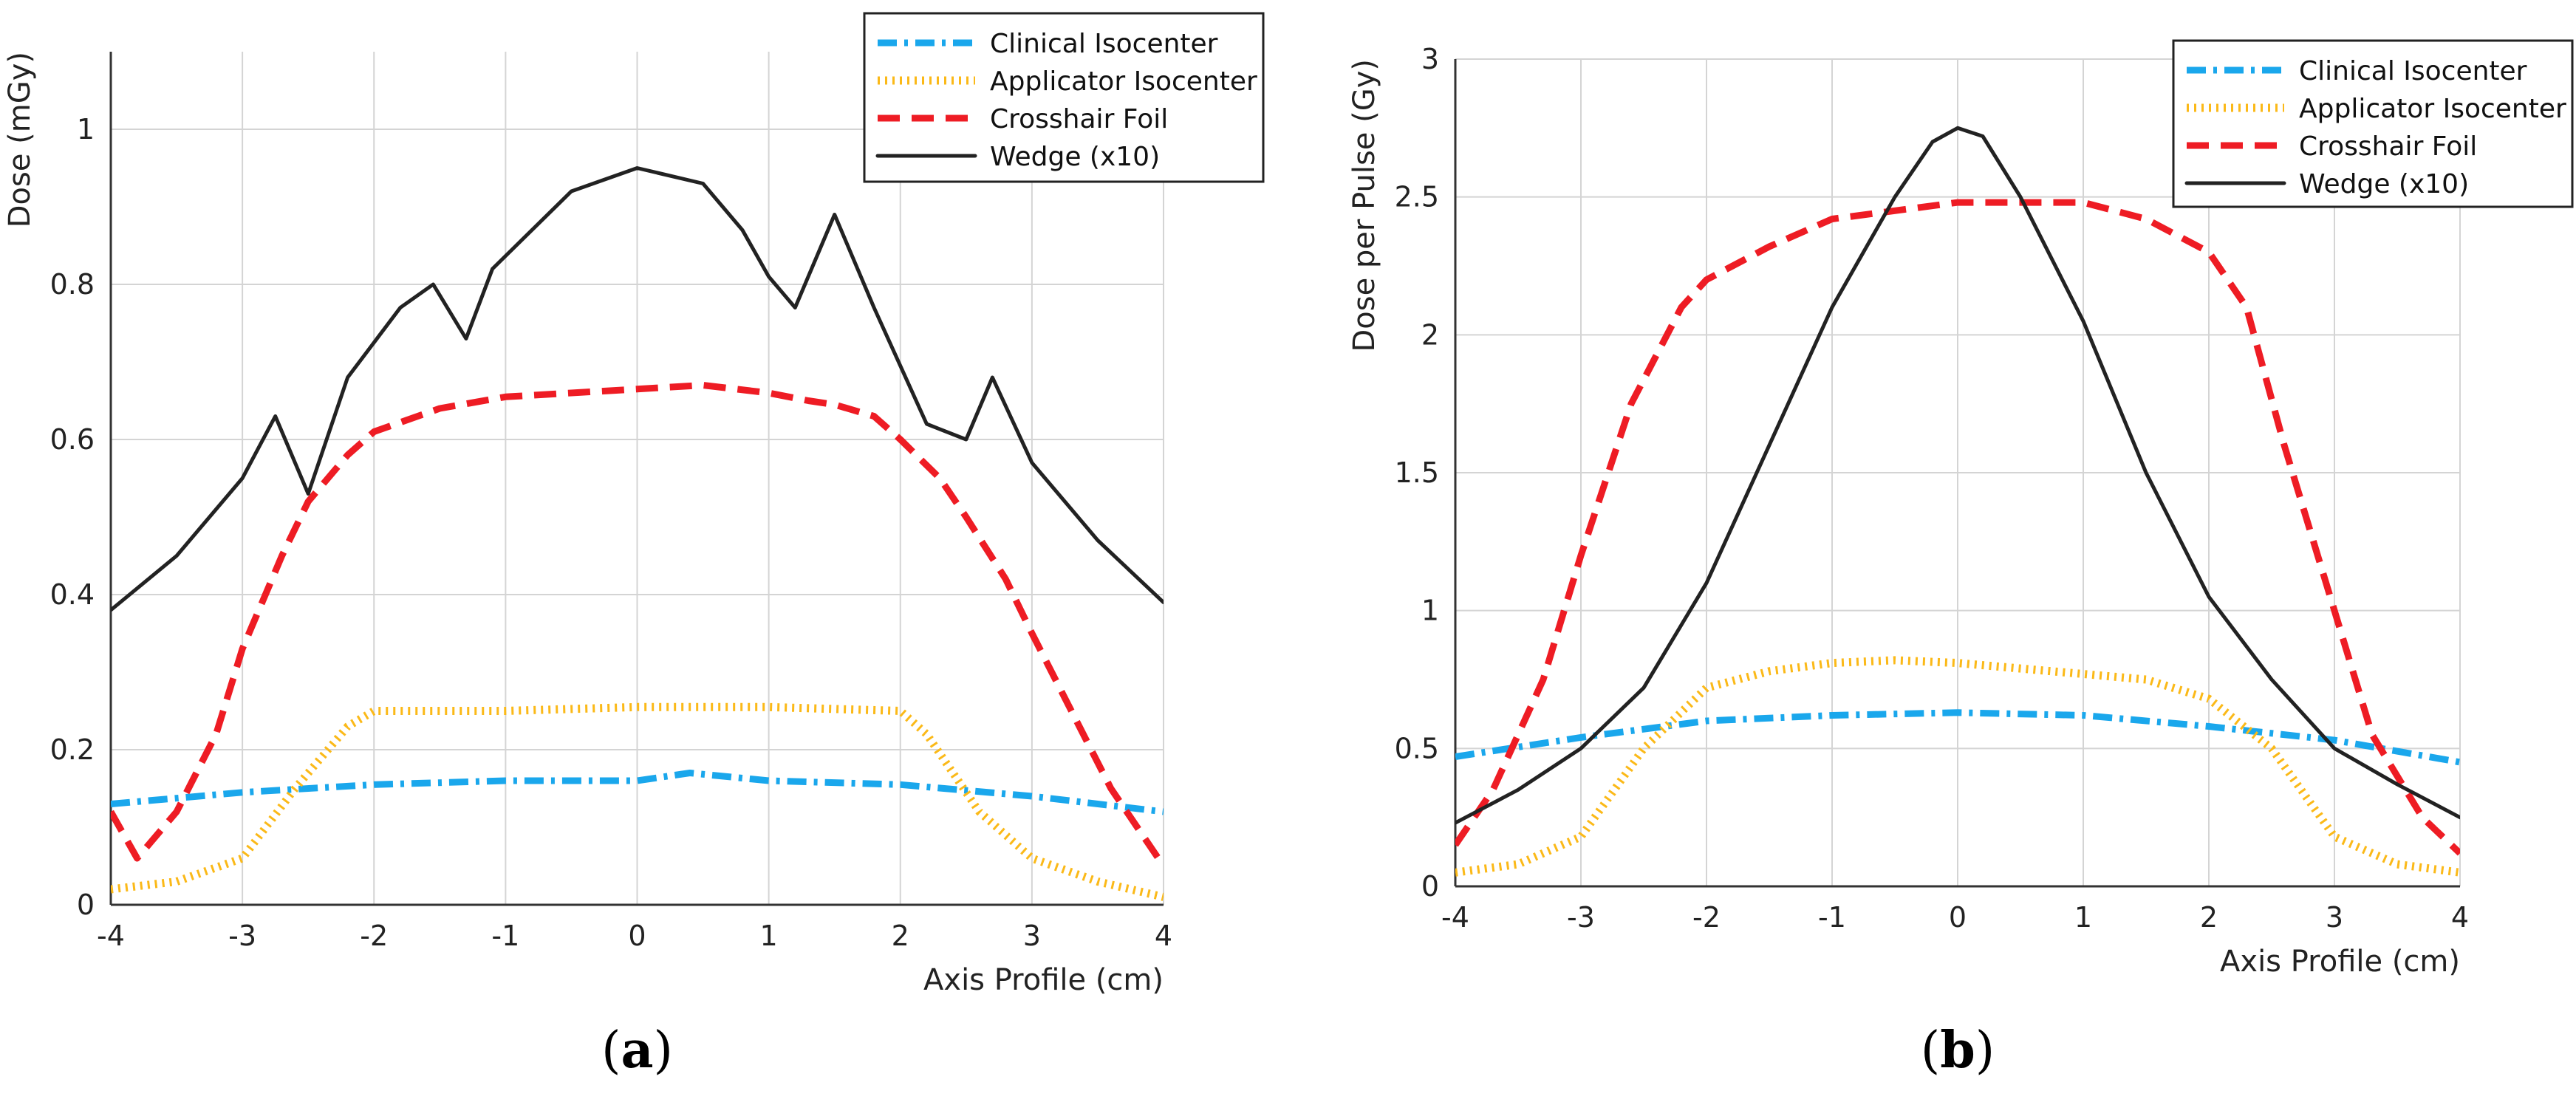  What do you see at coordinates (72, 440) in the screenshot?
I see `y-tick-label: 0.6` at bounding box center [72, 440].